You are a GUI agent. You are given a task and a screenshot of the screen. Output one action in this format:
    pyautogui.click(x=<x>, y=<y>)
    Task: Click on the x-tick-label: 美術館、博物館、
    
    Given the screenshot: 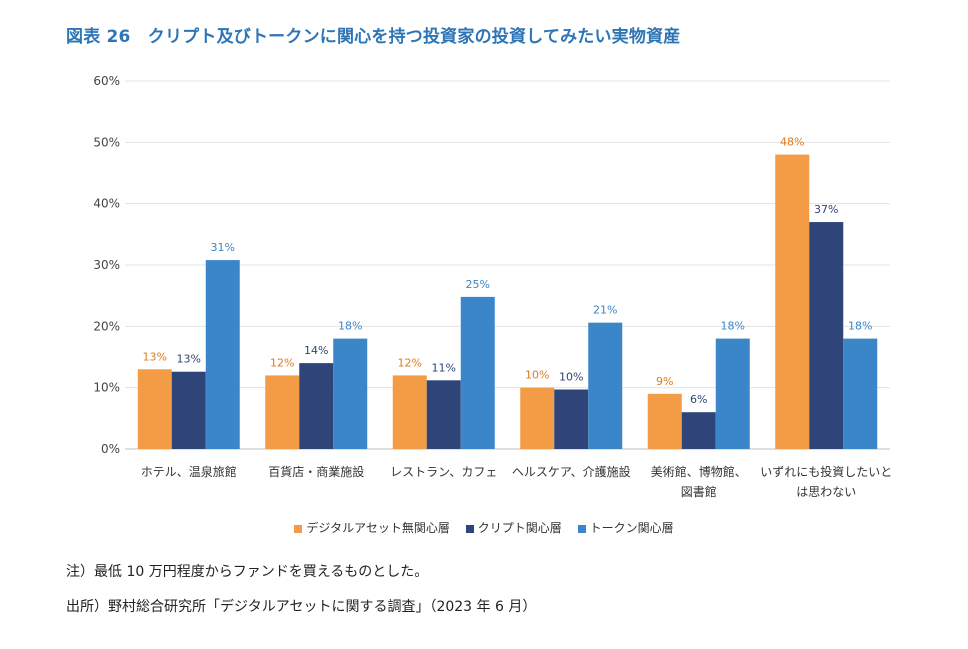 What is the action you would take?
    pyautogui.click(x=699, y=471)
    